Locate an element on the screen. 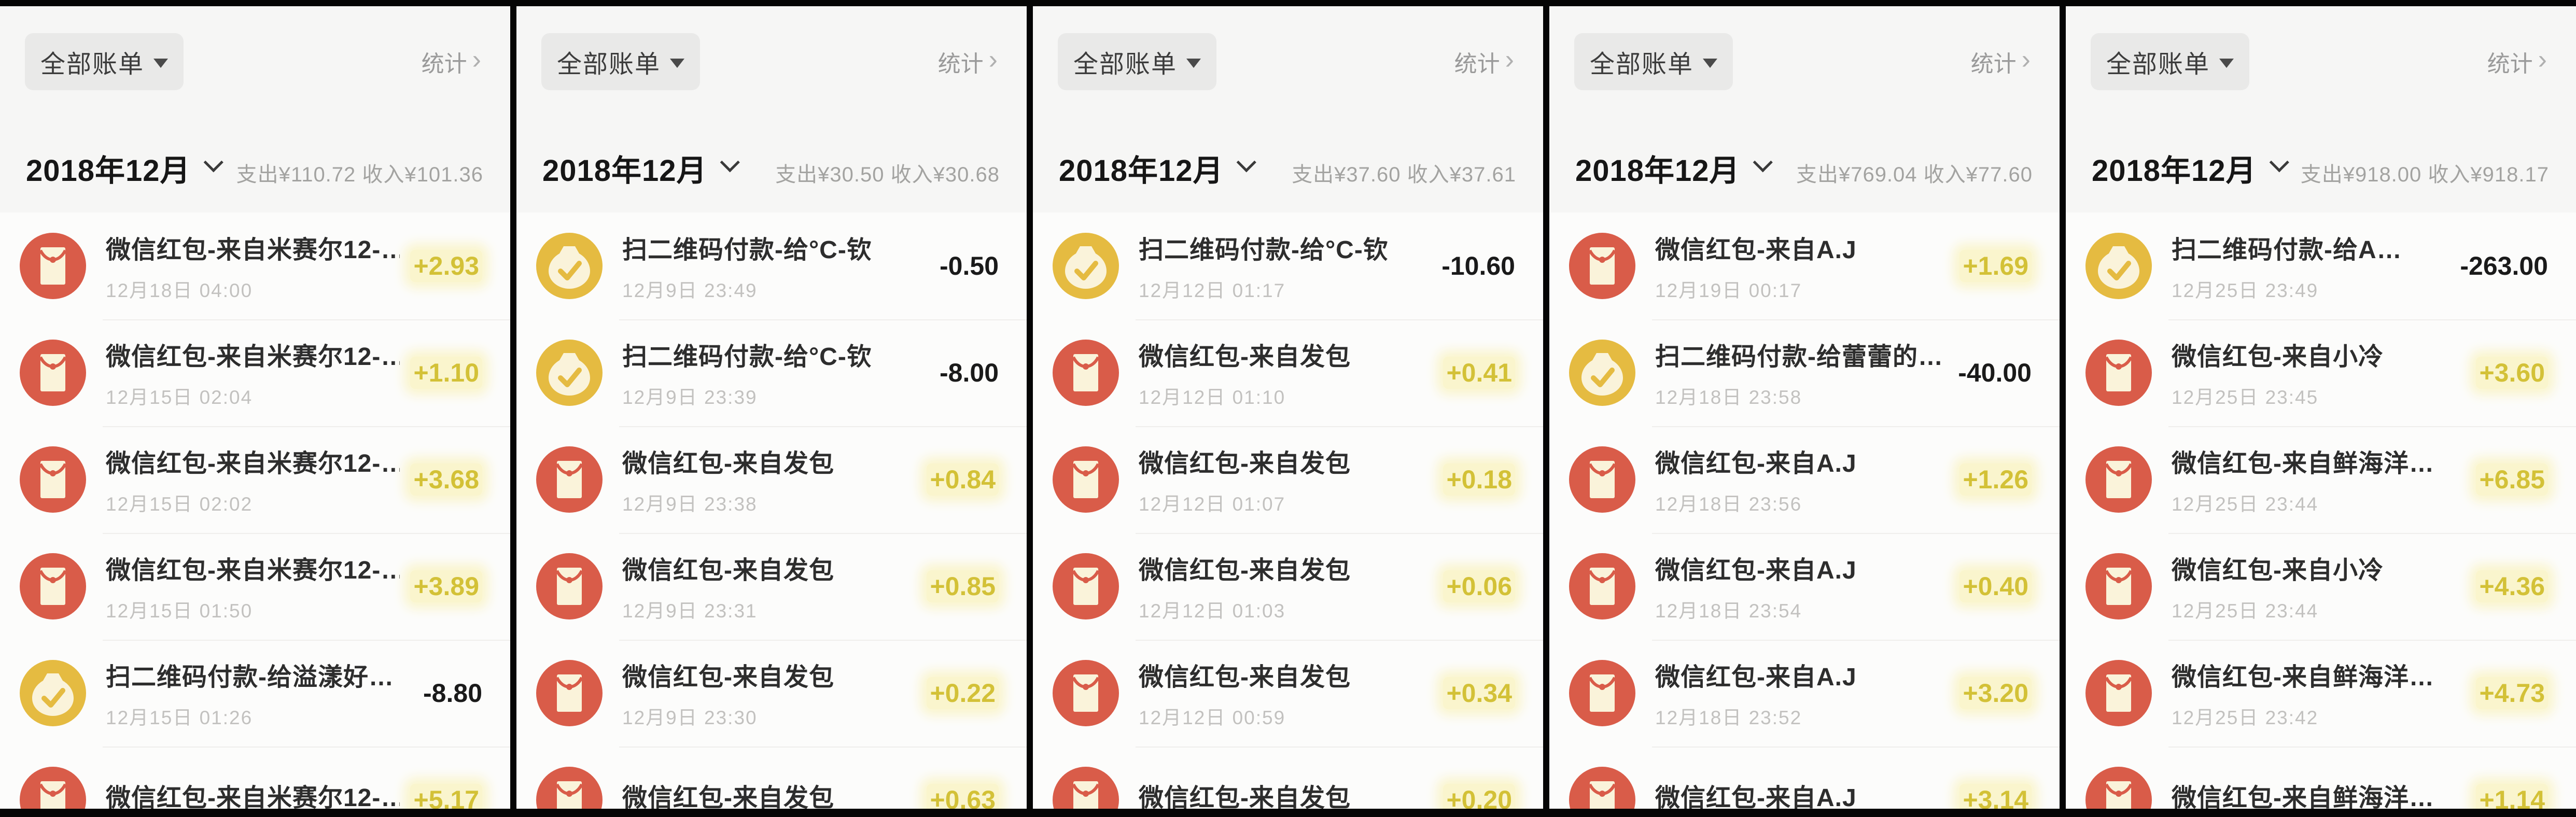 The height and width of the screenshot is (817, 2576). transaction-date: 12月9日 23:49 is located at coordinates (690, 290).